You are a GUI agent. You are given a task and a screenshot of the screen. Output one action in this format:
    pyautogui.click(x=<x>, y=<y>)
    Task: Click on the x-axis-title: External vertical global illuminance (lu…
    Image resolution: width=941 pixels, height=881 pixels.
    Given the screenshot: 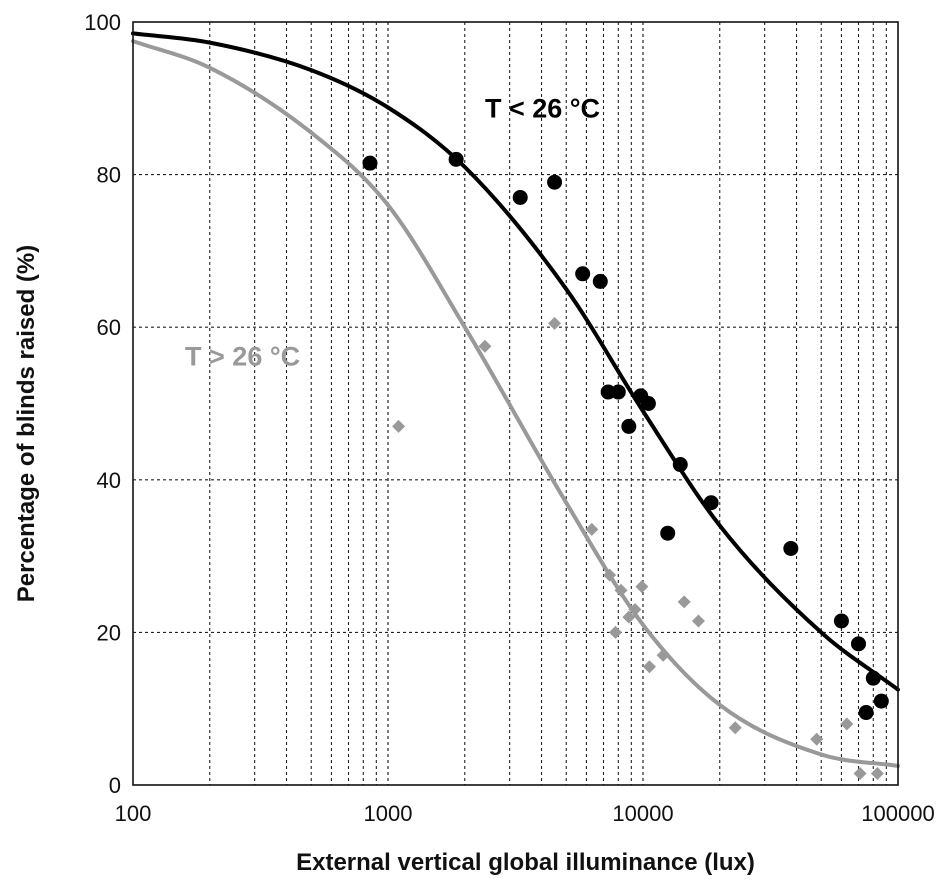 What is the action you would take?
    pyautogui.click(x=525, y=862)
    